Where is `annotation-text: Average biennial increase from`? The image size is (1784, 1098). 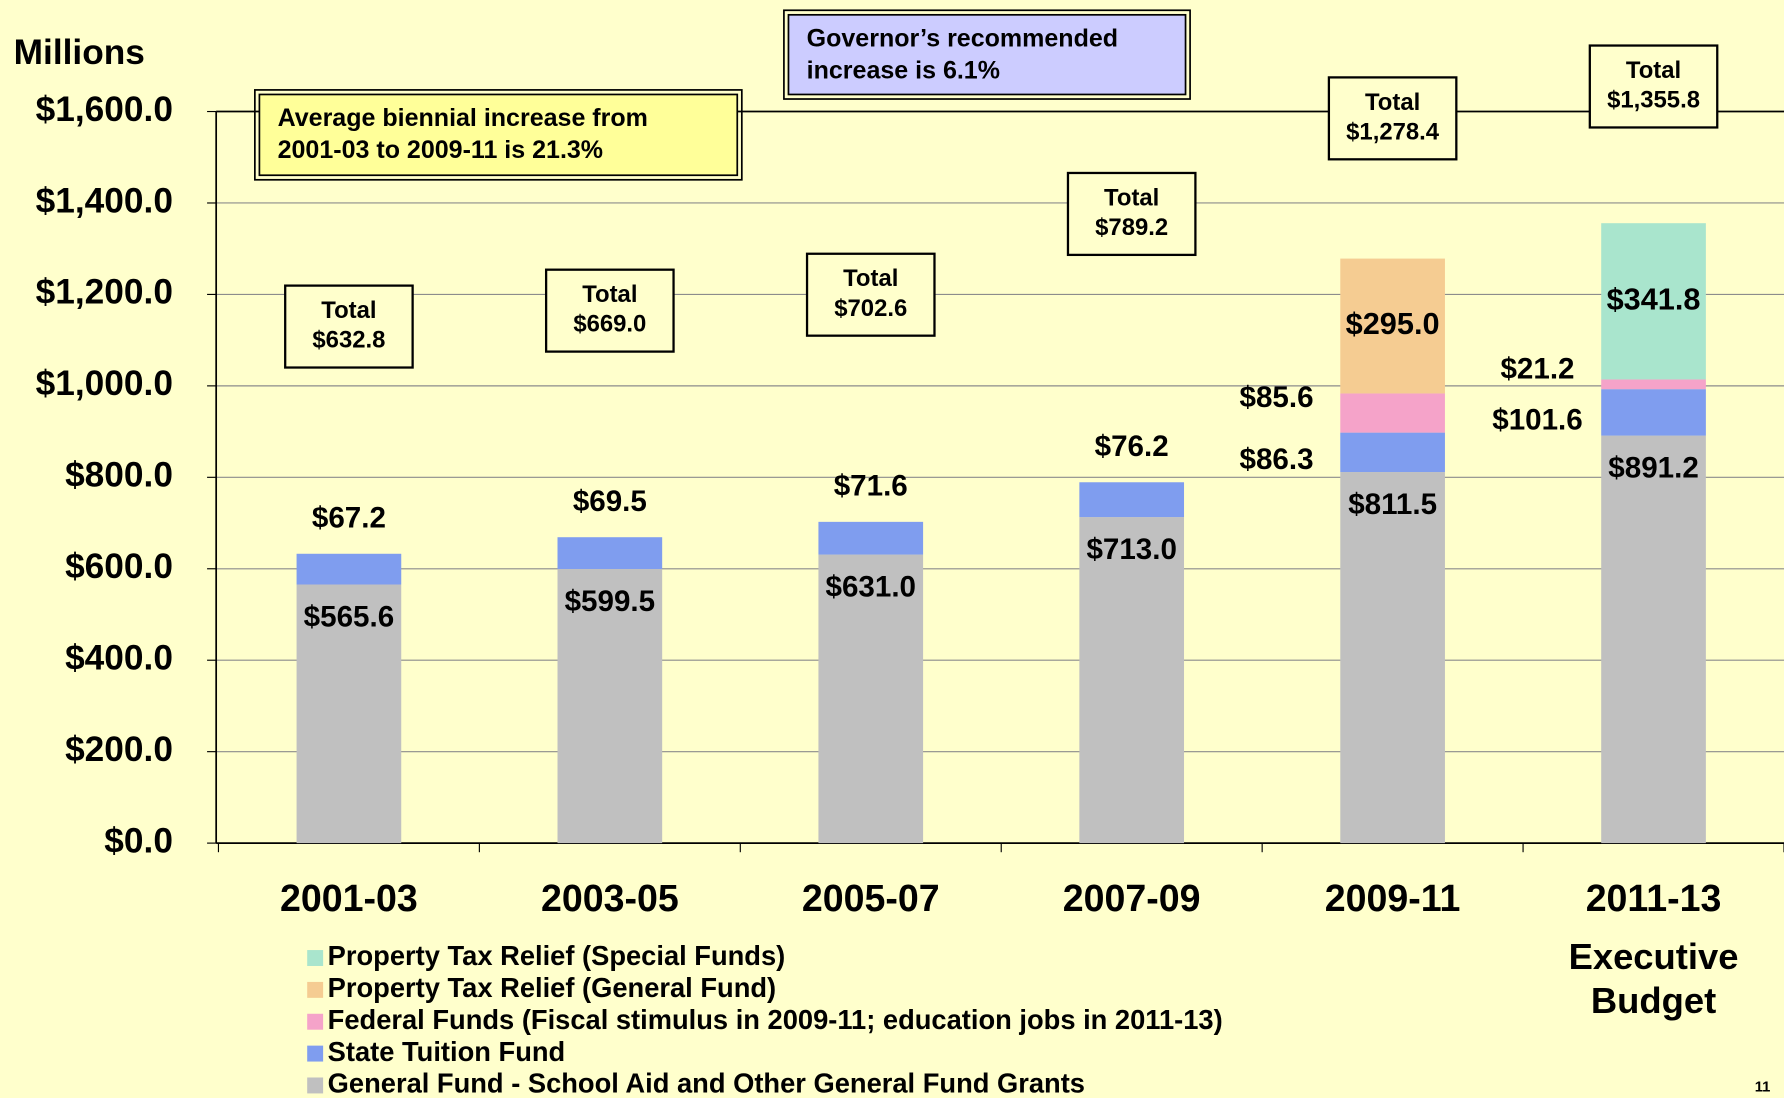 annotation-text: Average biennial increase from is located at coordinates (463, 118).